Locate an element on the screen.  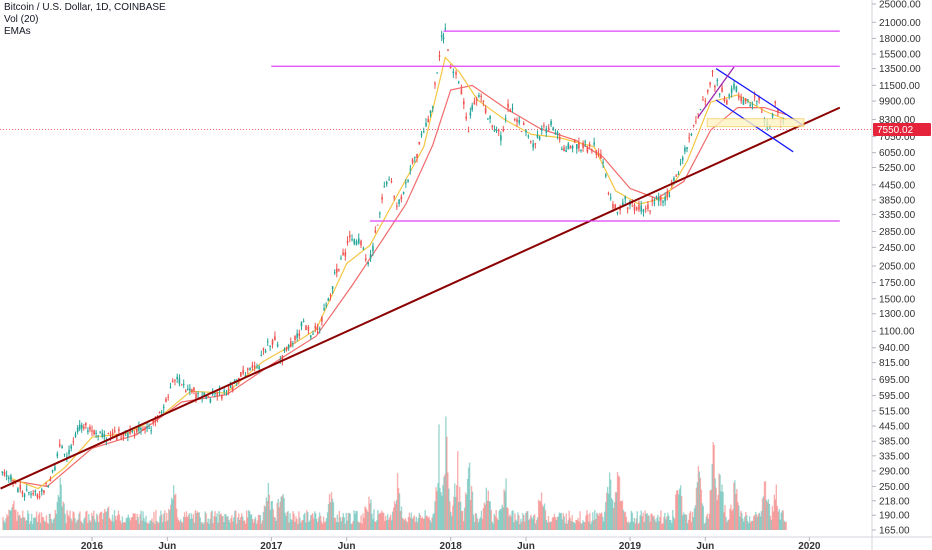
y-tick-label: 5250.00 is located at coordinates (897, 168).